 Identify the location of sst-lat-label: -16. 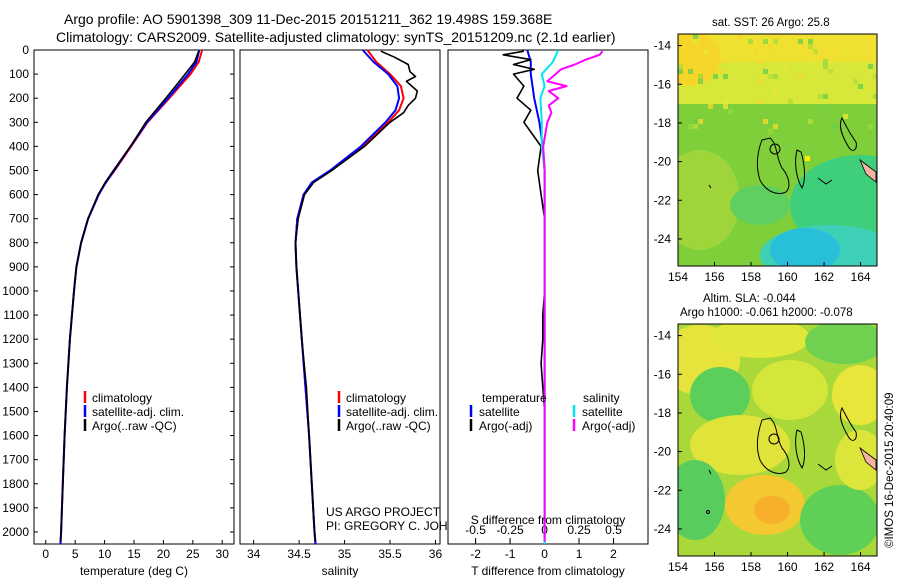
(663, 84).